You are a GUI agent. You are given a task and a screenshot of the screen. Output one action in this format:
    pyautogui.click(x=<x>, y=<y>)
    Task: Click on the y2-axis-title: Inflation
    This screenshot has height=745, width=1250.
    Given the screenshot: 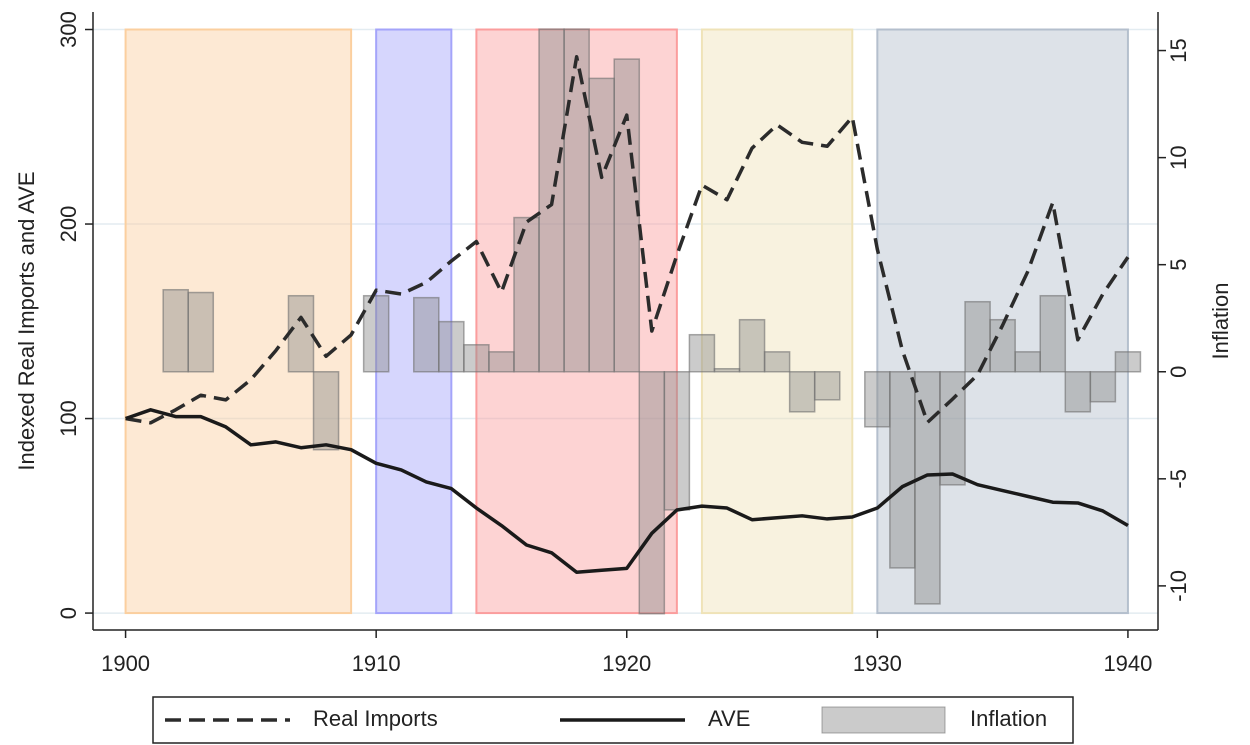 What is the action you would take?
    pyautogui.click(x=1220, y=320)
    